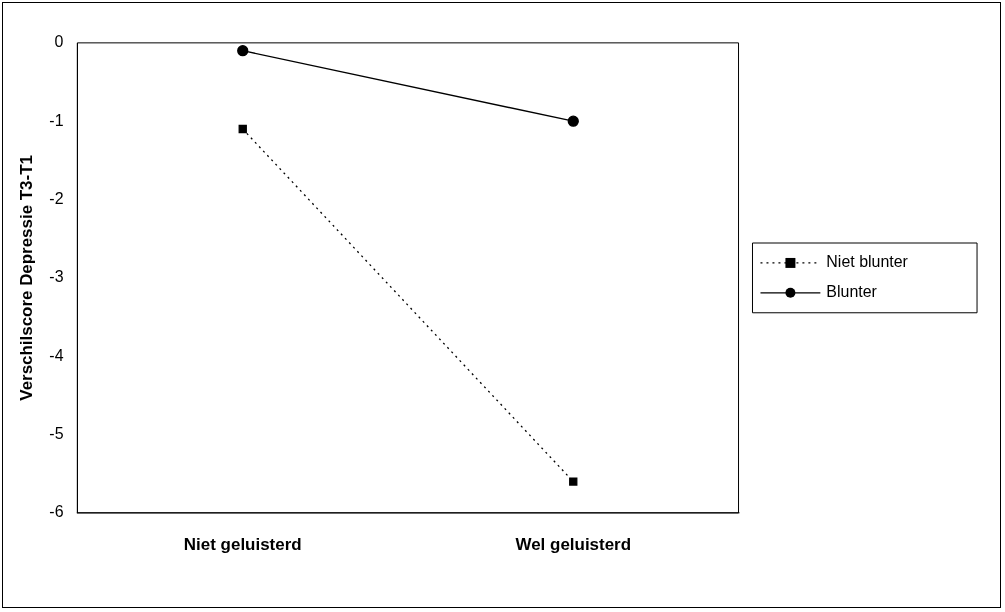 Image resolution: width=1005 pixels, height=612 pixels. I want to click on x-tick-label: Wel geluisterd, so click(573, 544).